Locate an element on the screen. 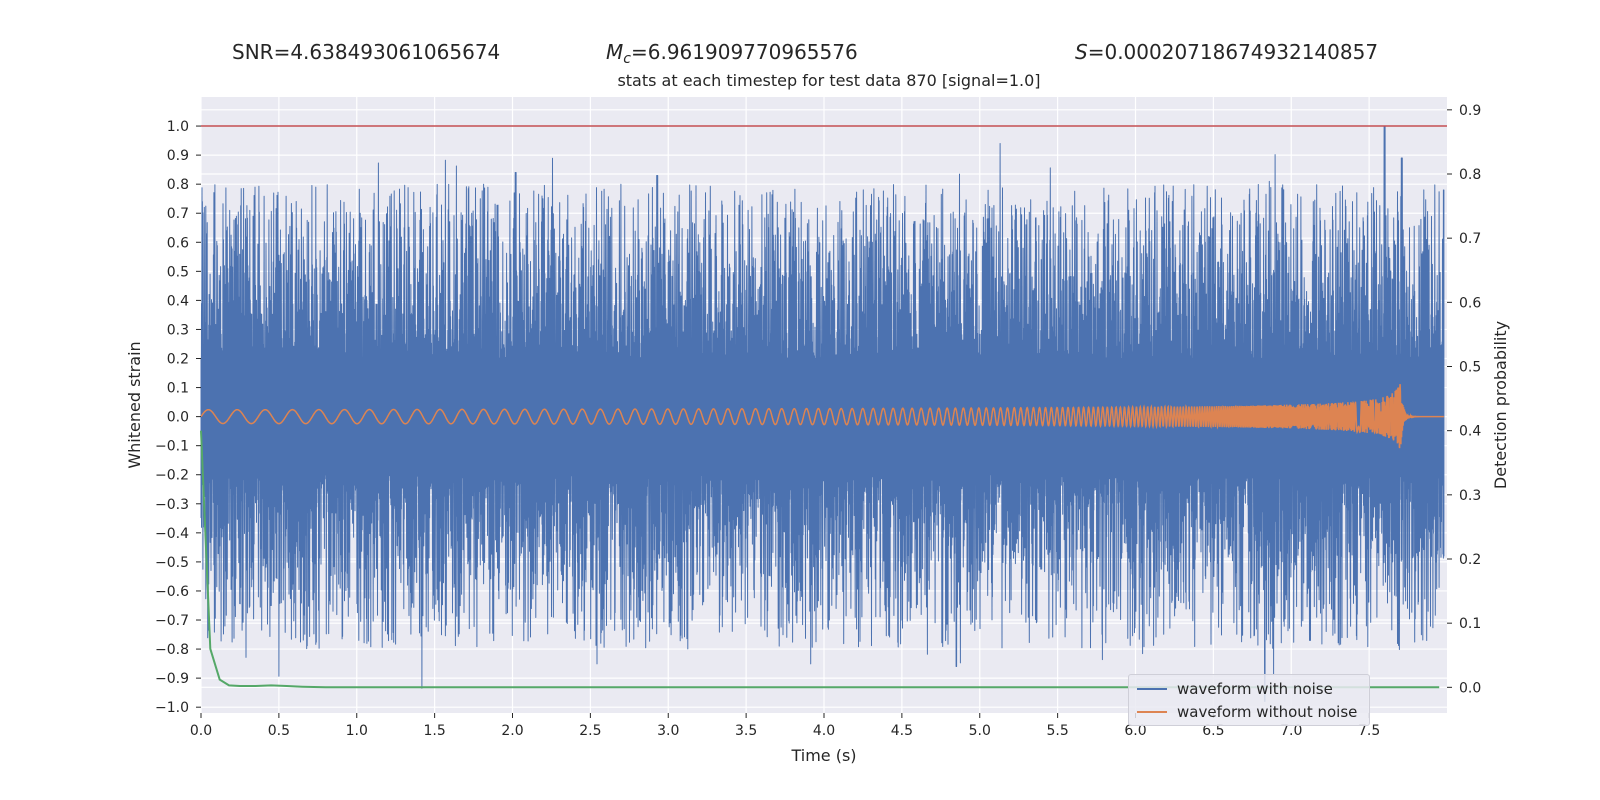 This screenshot has height=800, width=1600. snr-stat: SNR=4.638493061065674 is located at coordinates (366, 52).